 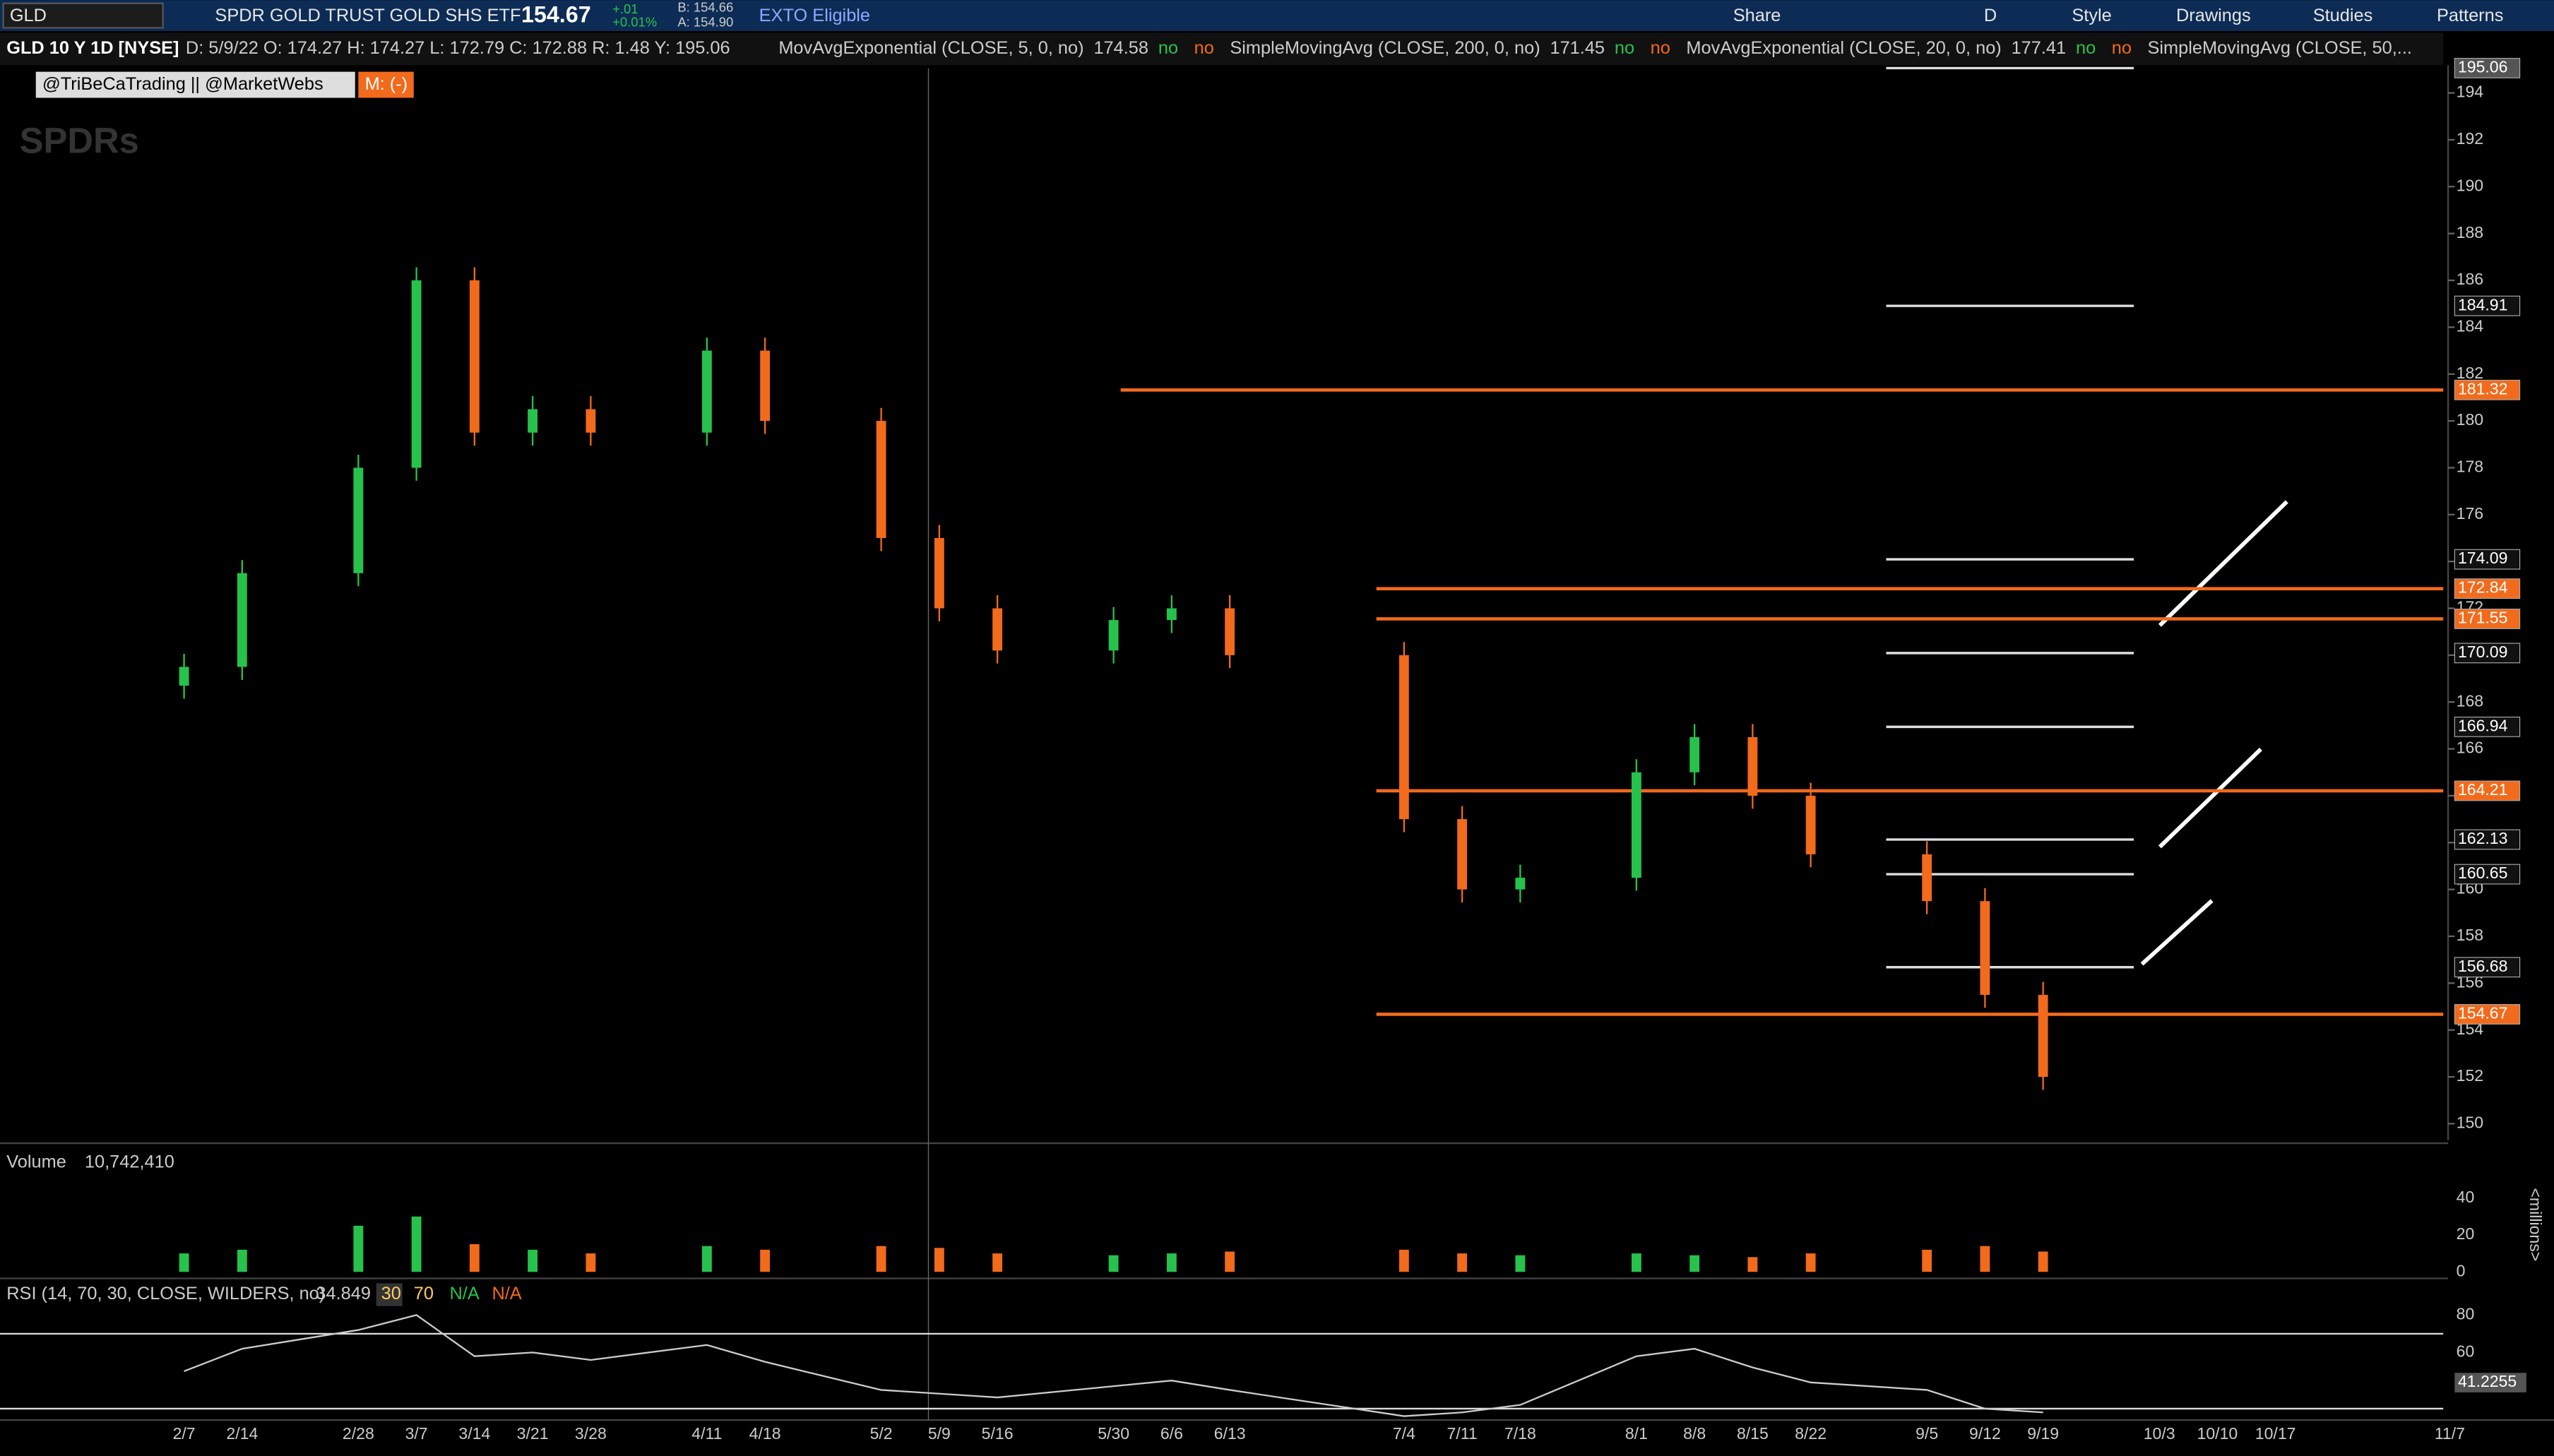 I want to click on tag: @TriBeCaTrading || @MarketWebs, so click(x=182, y=84).